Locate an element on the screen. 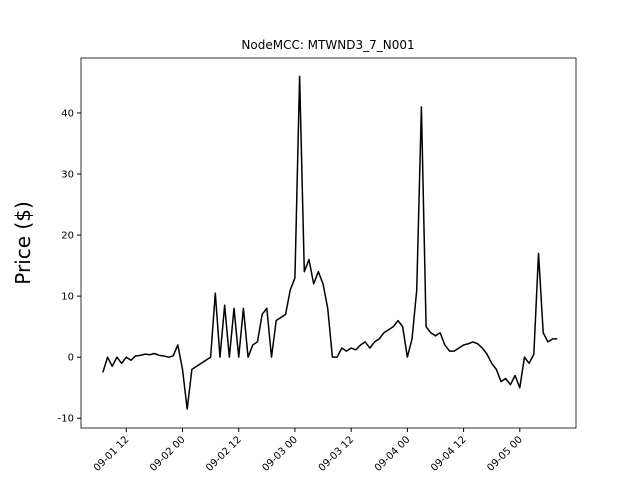 This screenshot has width=640, height=484. y-tick-label: 20 is located at coordinates (67, 236).